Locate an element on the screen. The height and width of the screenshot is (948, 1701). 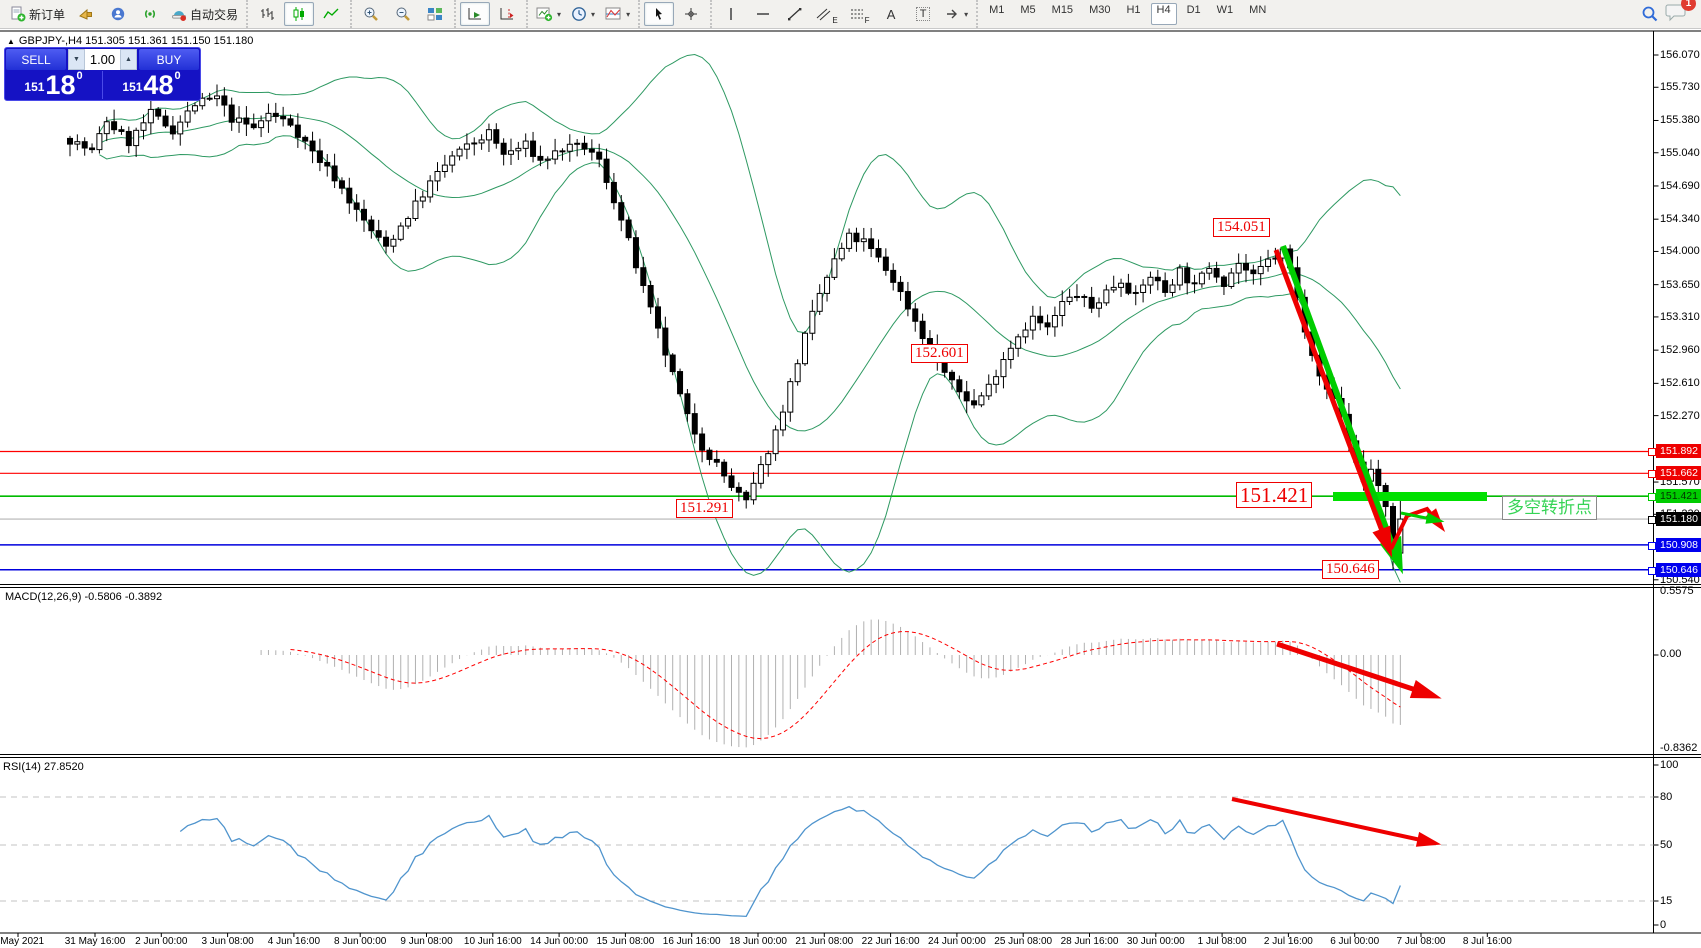
indicators-button: ▾ is located at coordinates (548, 14).